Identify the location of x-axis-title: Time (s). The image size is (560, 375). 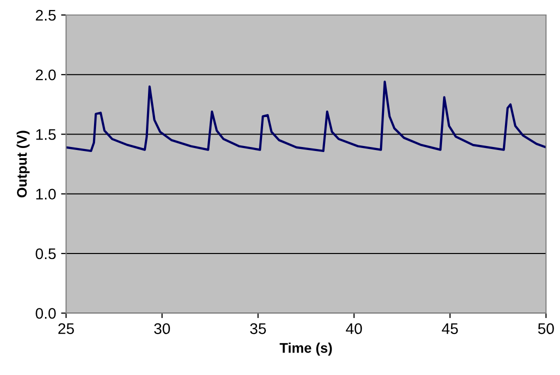
(306, 349).